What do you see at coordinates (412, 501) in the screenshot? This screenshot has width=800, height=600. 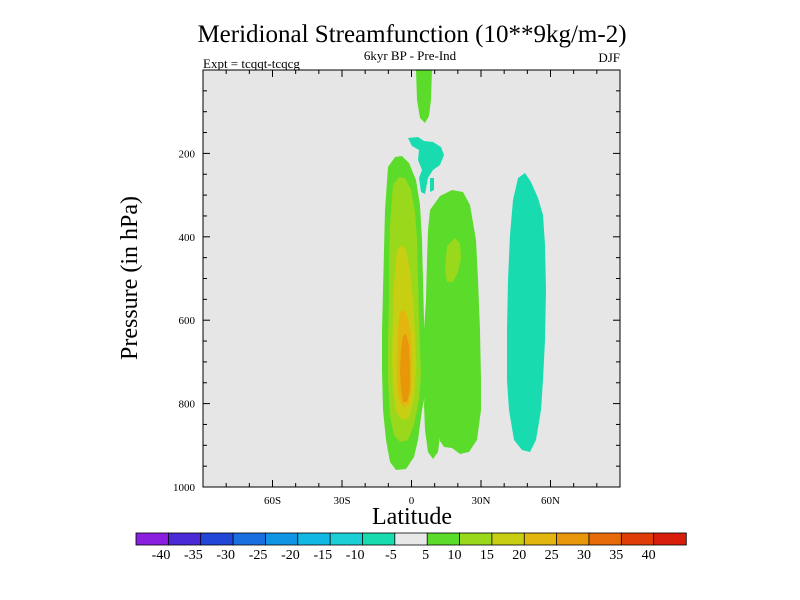 I see `x-tick-label: 0` at bounding box center [412, 501].